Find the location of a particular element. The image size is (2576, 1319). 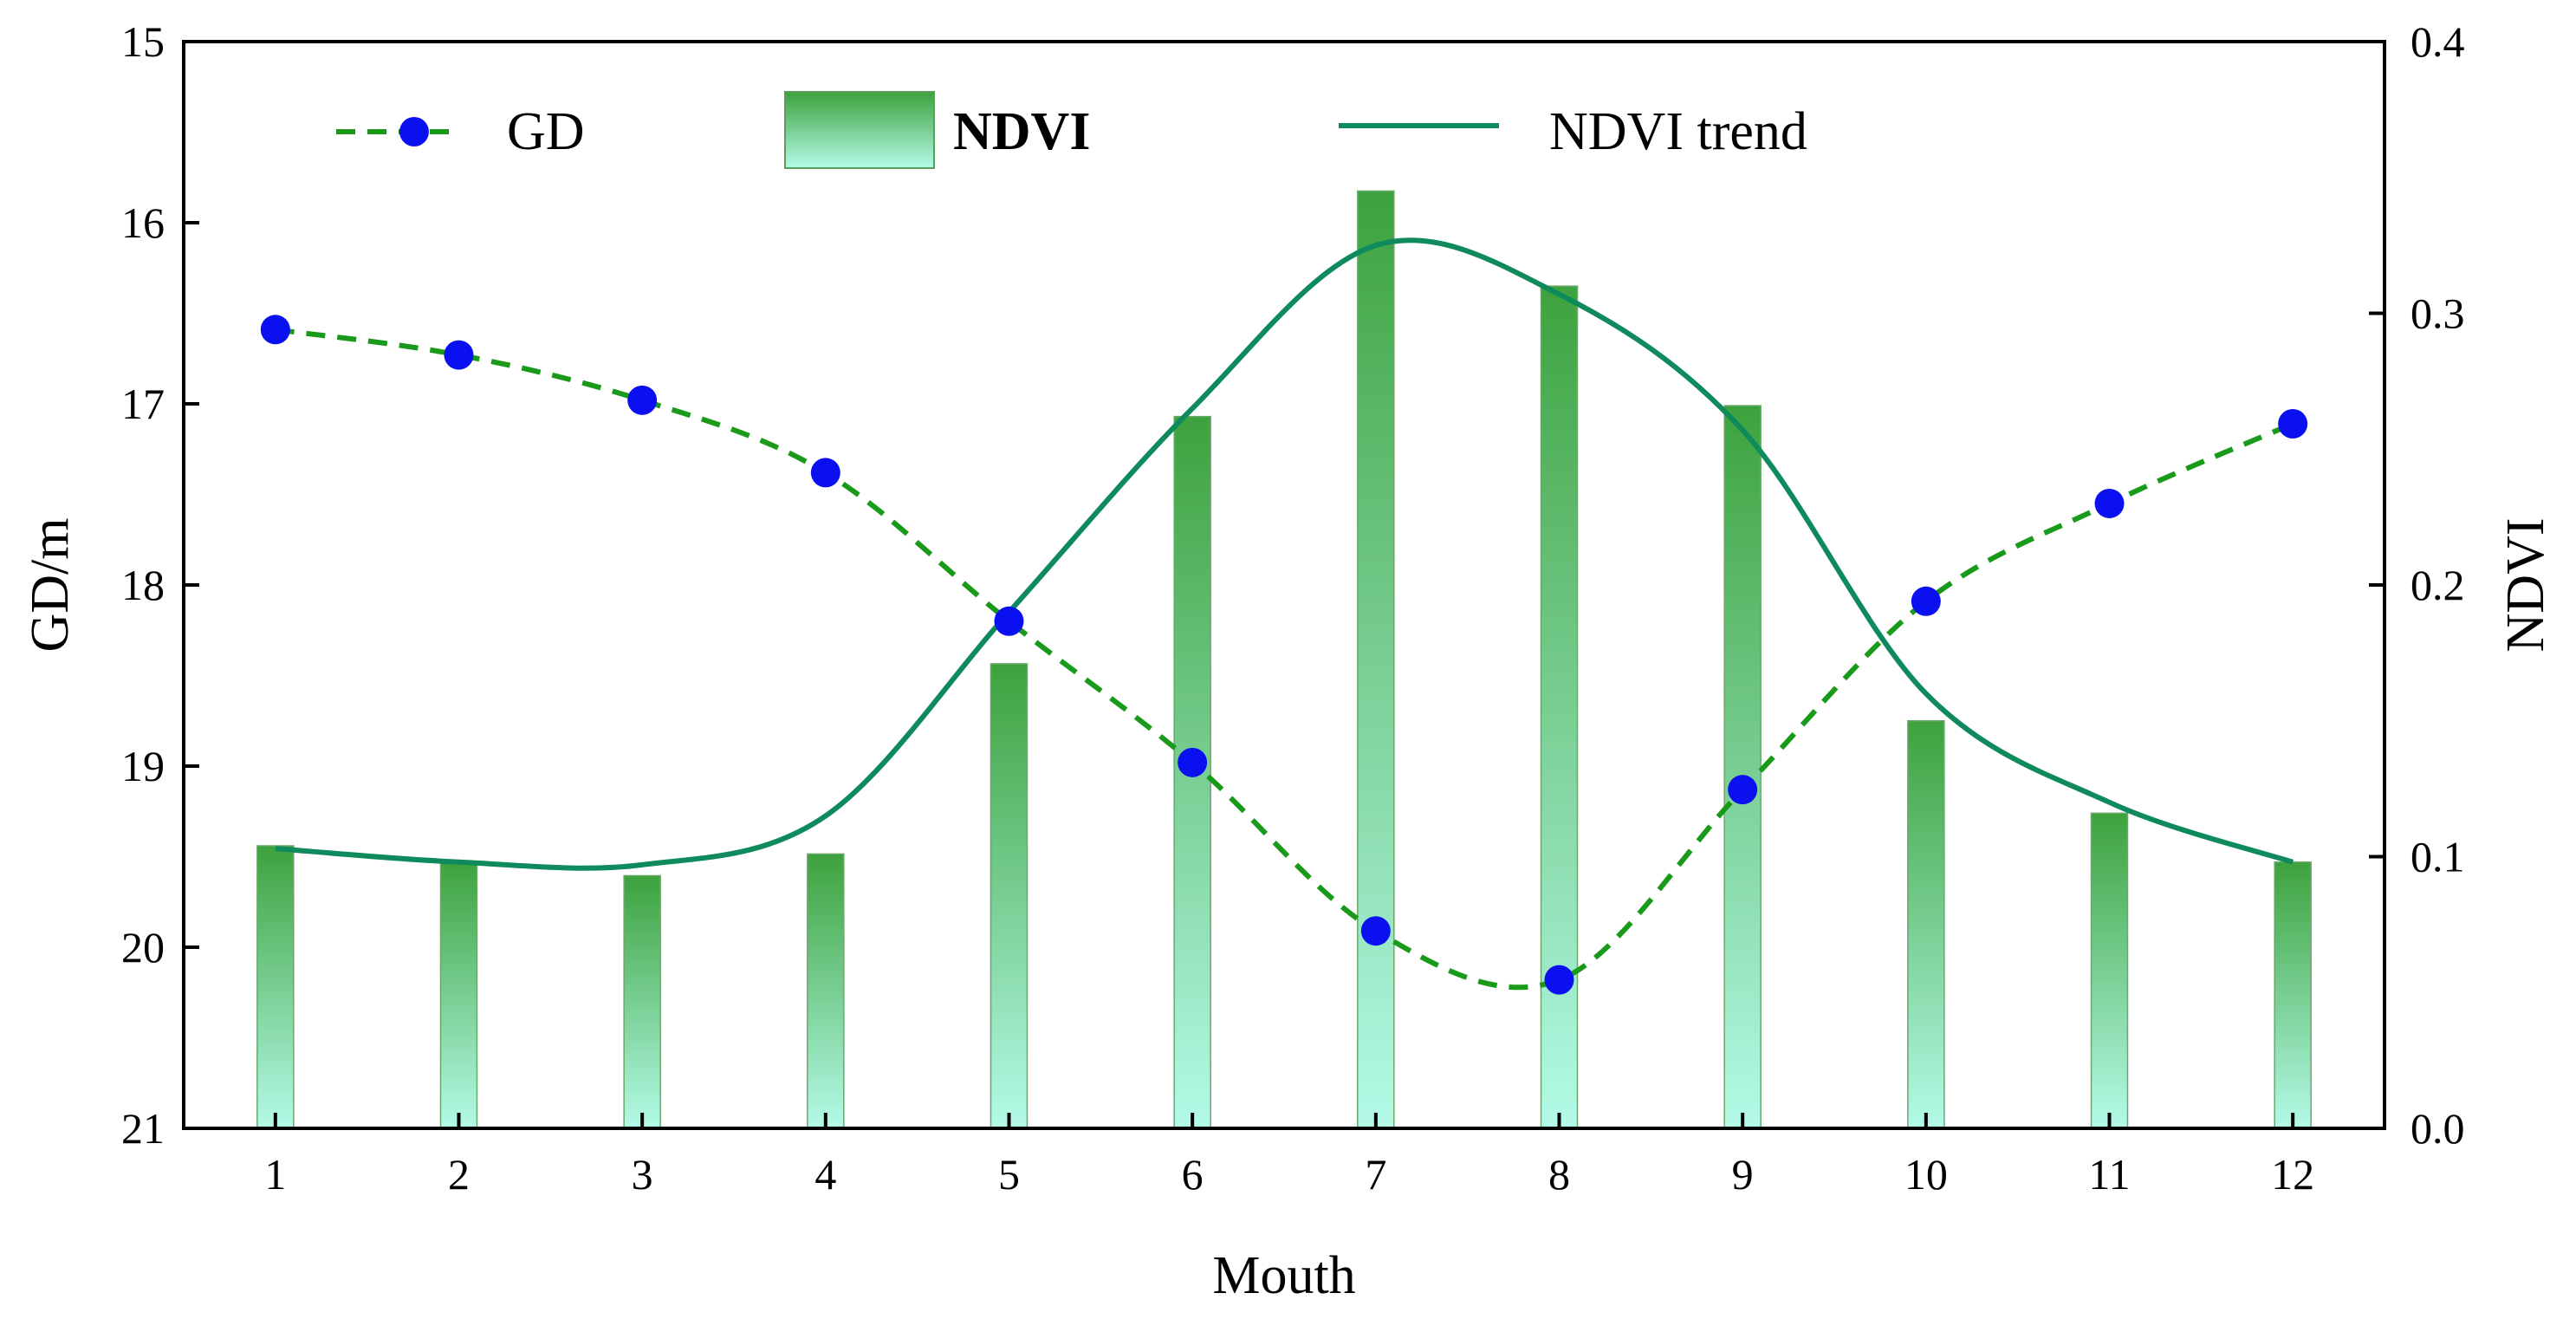

left-tick-label-21: 21 is located at coordinates (143, 1128).